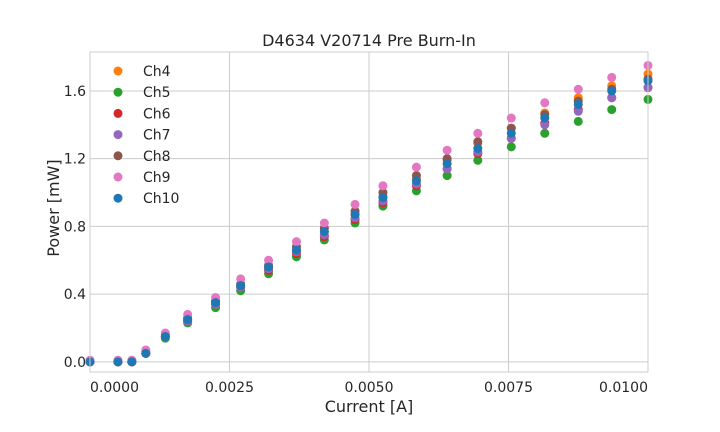 Image resolution: width=720 pixels, height=432 pixels. I want to click on legend: Ch4 Ch5 Ch6 Ch7 Ch8 Ch9 Ch10, so click(146, 135).